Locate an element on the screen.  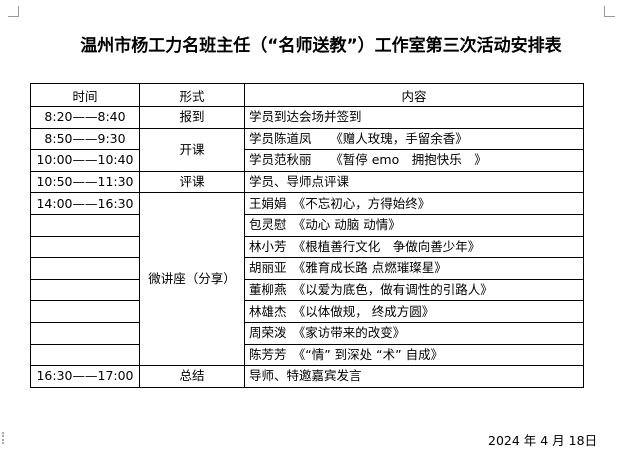
content-cell: 包灵慰 《动心 动脑 动情》 is located at coordinates (414, 225).